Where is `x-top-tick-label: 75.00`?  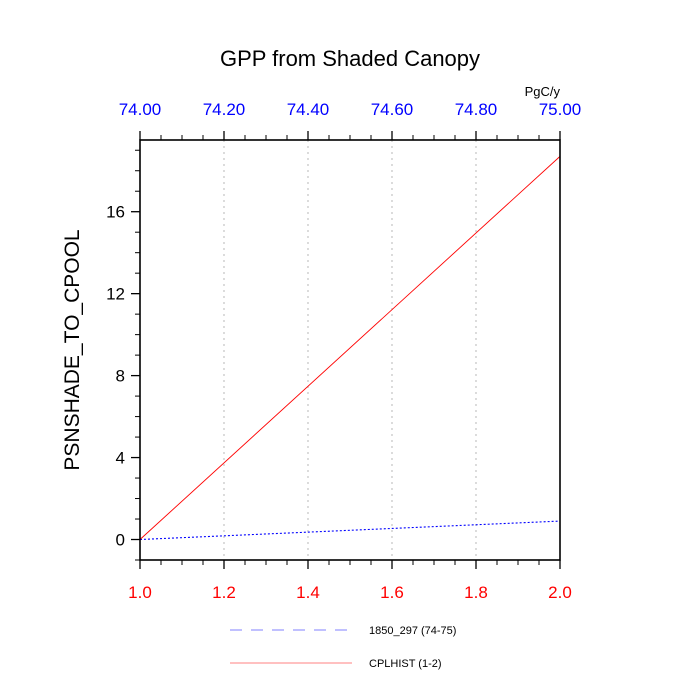 x-top-tick-label: 75.00 is located at coordinates (560, 109).